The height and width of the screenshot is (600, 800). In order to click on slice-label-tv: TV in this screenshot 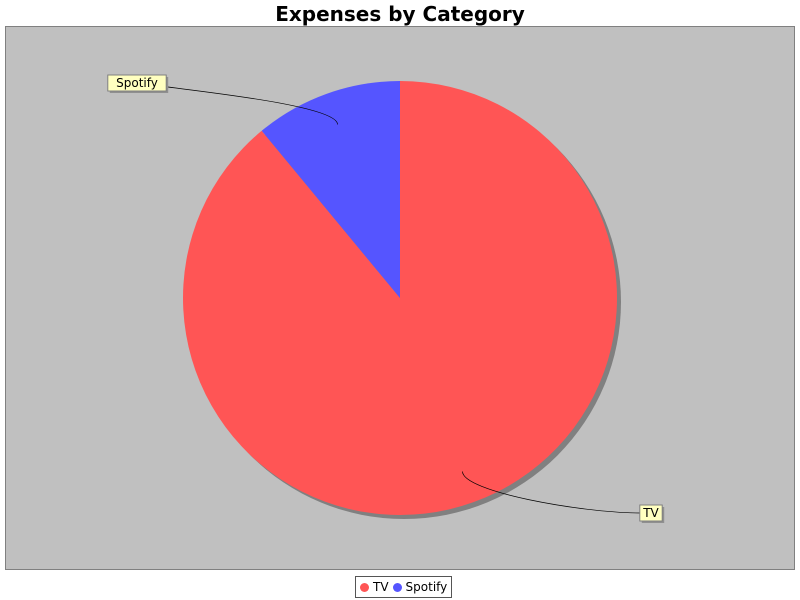, I will do `click(650, 513)`.